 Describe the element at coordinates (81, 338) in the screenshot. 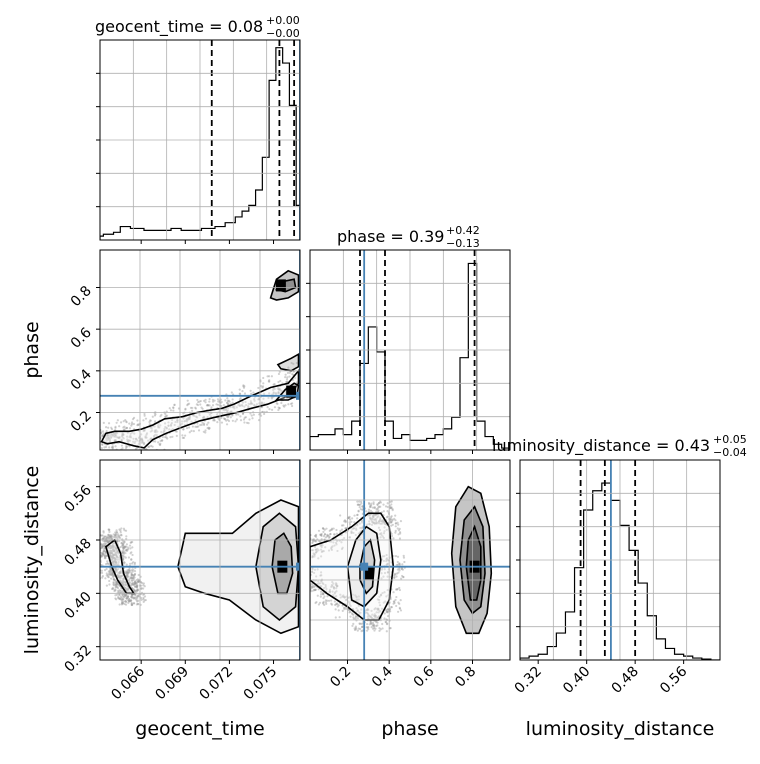

I see `scatter-geocent-vs-phase-ytick-label: 0.6` at that location.